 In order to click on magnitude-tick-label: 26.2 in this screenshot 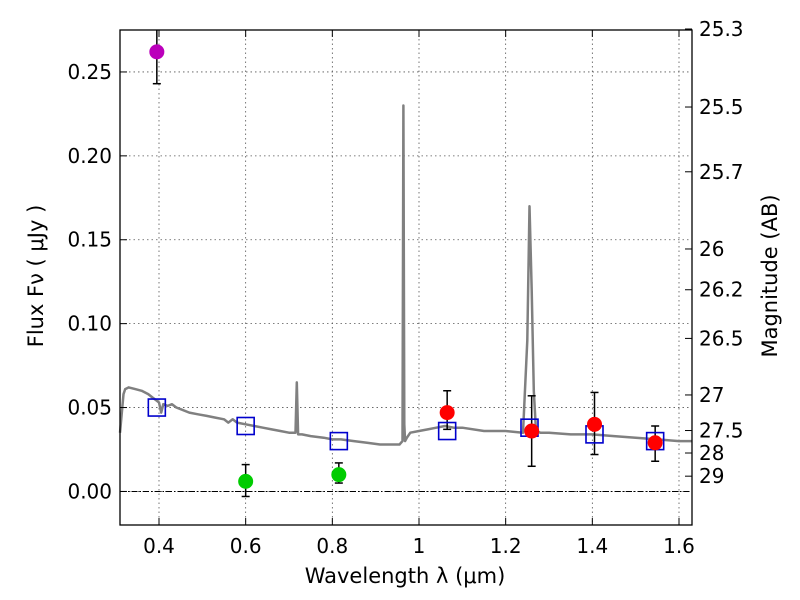, I will do `click(721, 290)`.